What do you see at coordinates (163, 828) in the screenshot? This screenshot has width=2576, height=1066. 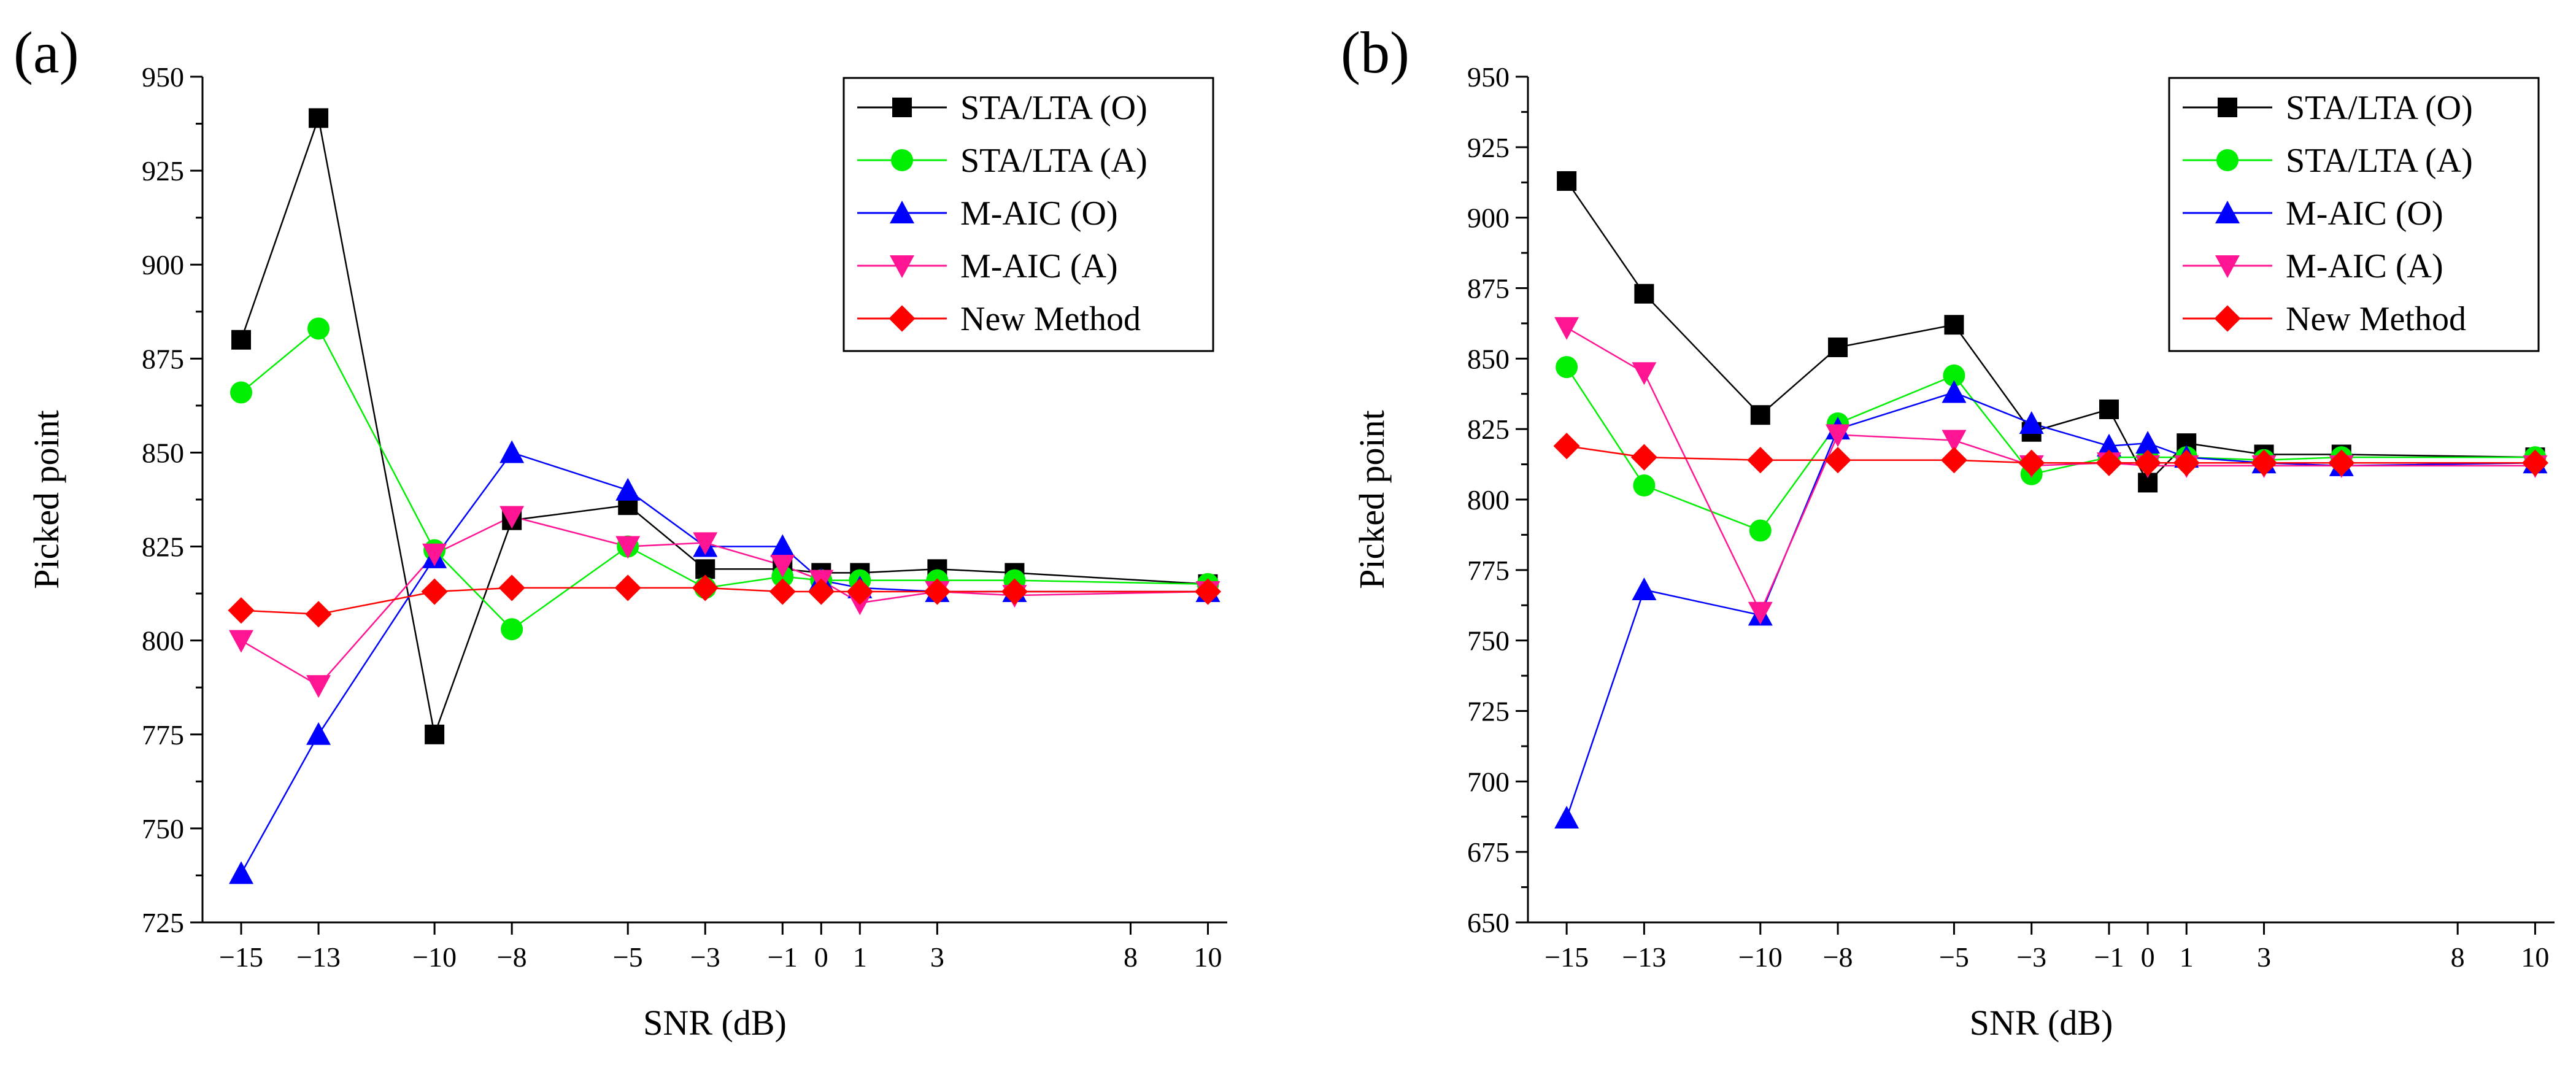 I see `y-tick-label: 750` at bounding box center [163, 828].